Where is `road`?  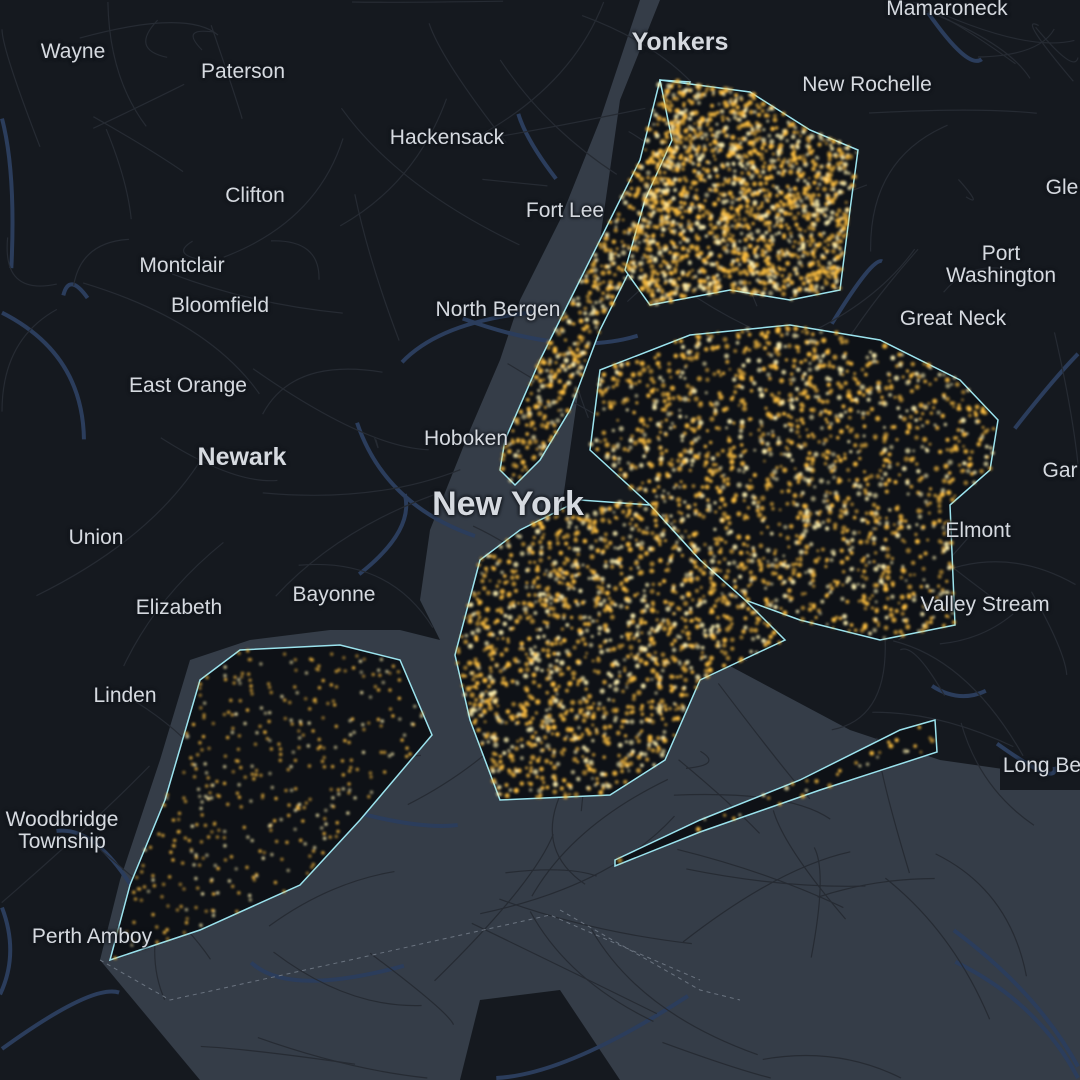
road is located at coordinates (21, 88).